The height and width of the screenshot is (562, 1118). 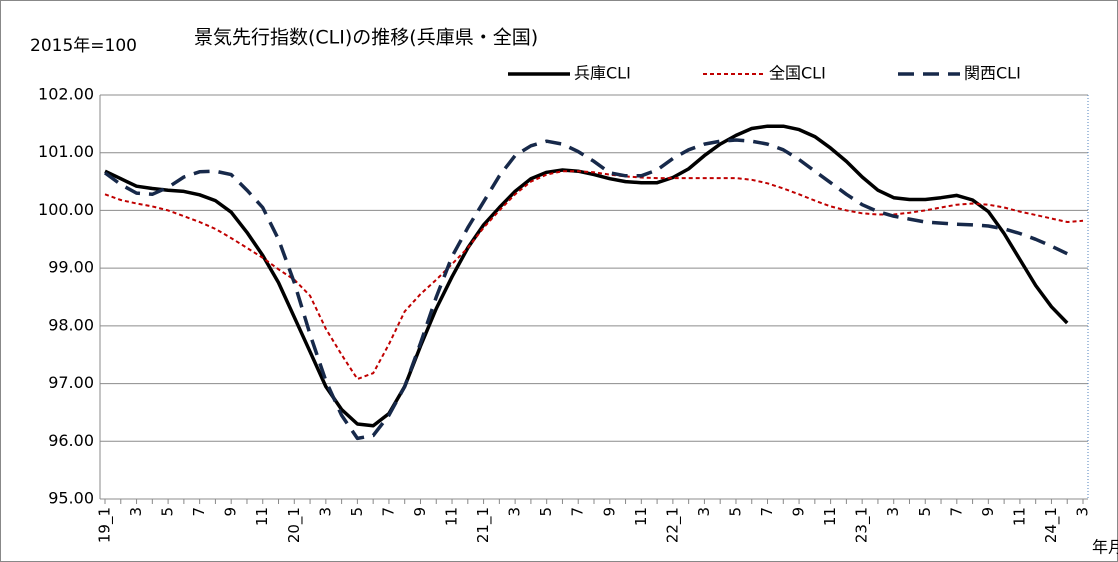 What do you see at coordinates (71, 498) in the screenshot?
I see `y-tick-label: 95.00` at bounding box center [71, 498].